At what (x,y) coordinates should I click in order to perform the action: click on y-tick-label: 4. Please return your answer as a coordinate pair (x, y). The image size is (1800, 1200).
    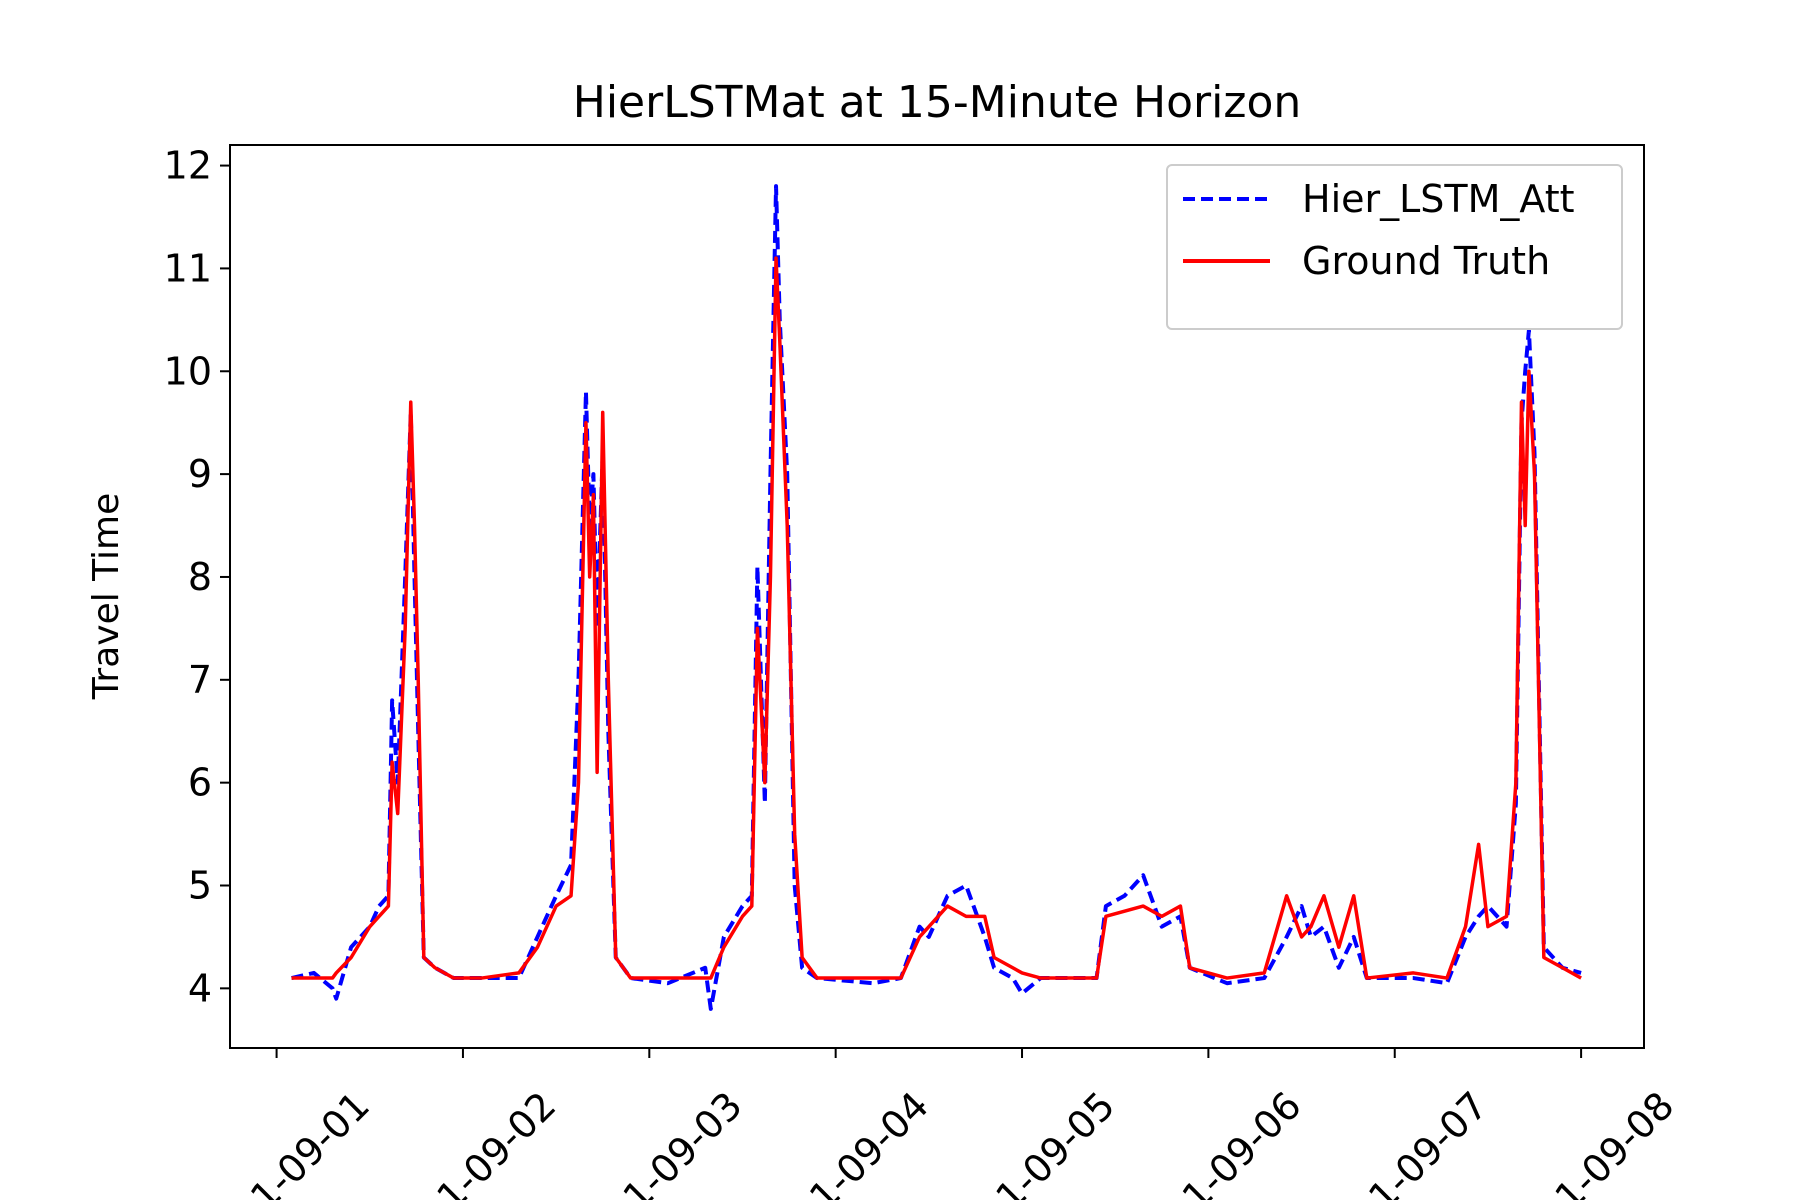
    Looking at the image, I should click on (200, 988).